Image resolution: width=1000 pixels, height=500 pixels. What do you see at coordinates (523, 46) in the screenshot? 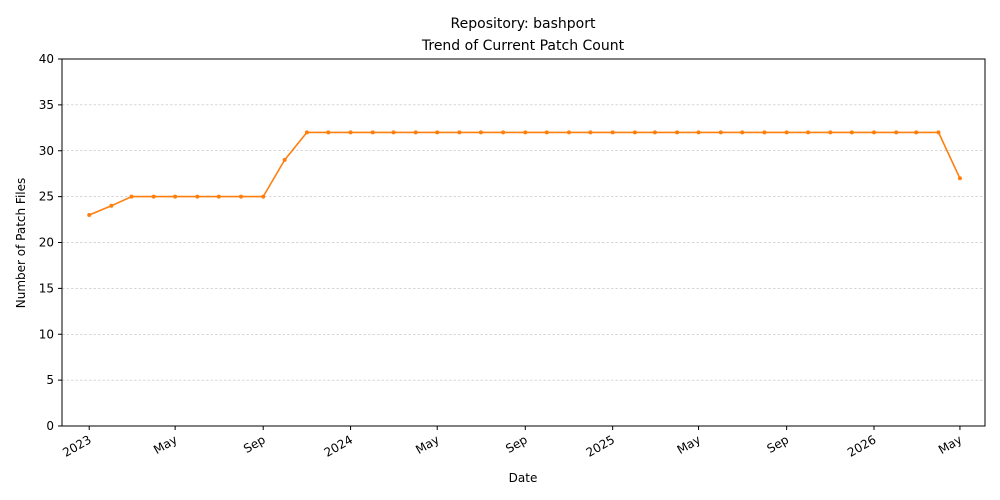
I see `chart-subtitle: Trend of Current Patch Count` at bounding box center [523, 46].